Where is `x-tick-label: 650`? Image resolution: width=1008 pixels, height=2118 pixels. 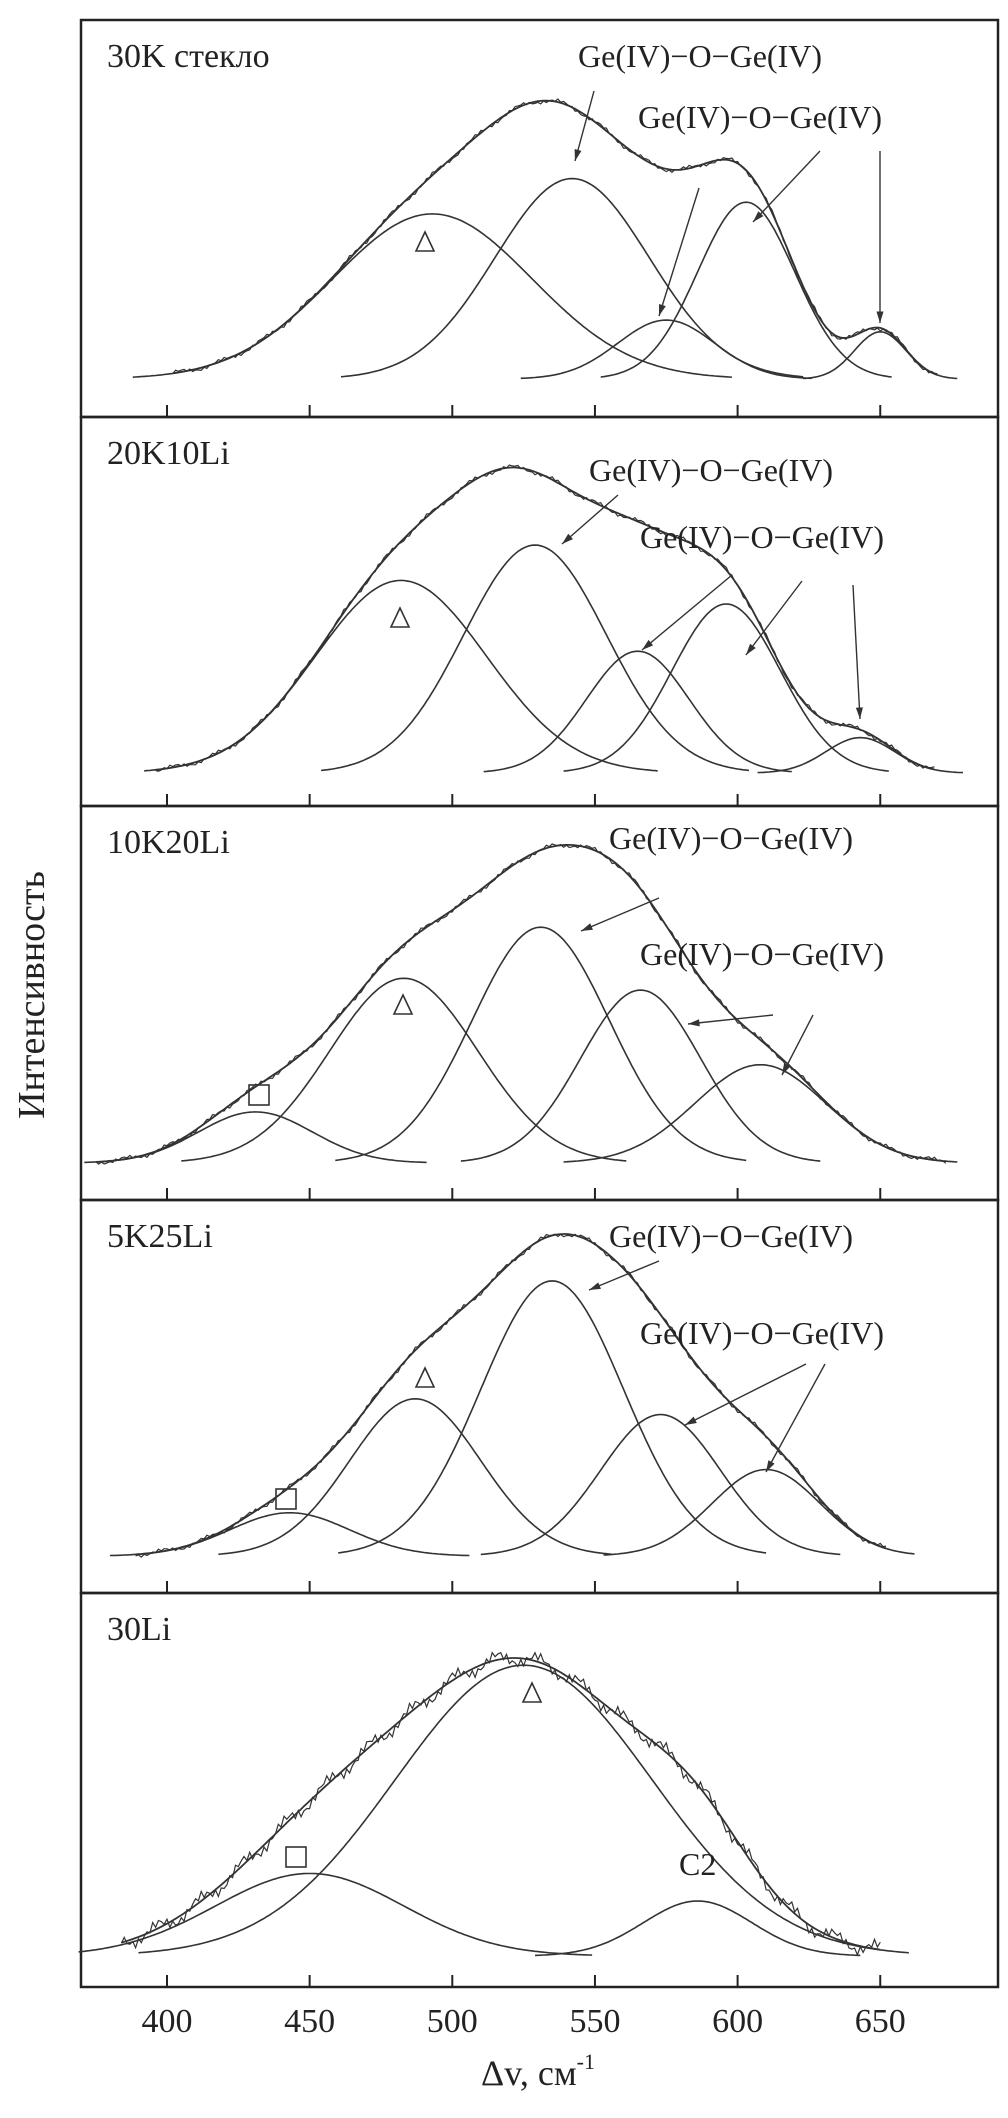 x-tick-label: 650 is located at coordinates (880, 2021).